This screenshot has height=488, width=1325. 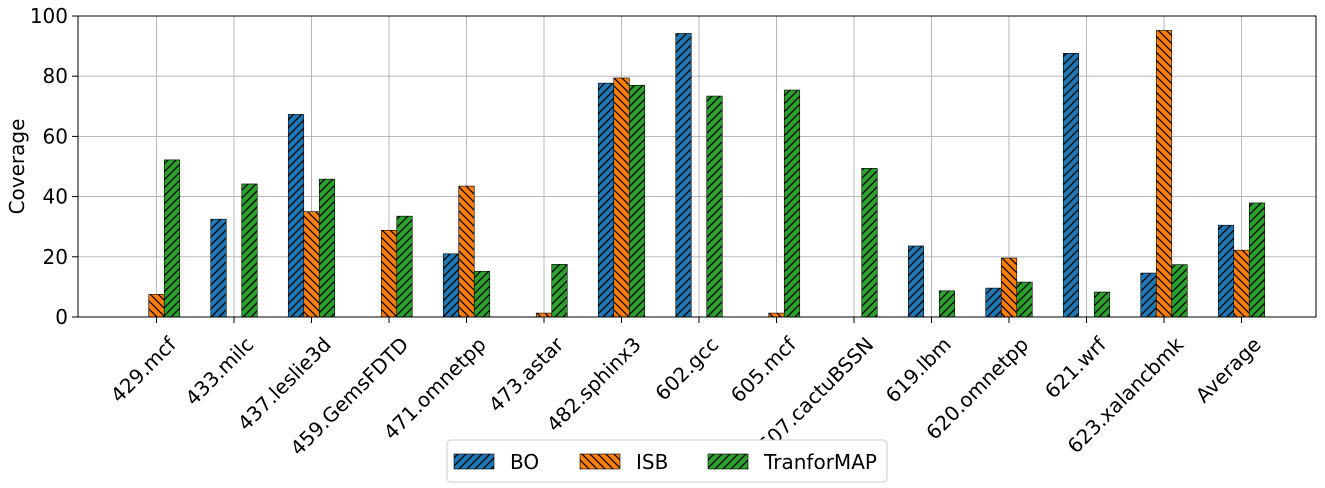 I want to click on legend: BO ISB TranforMAP, so click(x=667, y=461).